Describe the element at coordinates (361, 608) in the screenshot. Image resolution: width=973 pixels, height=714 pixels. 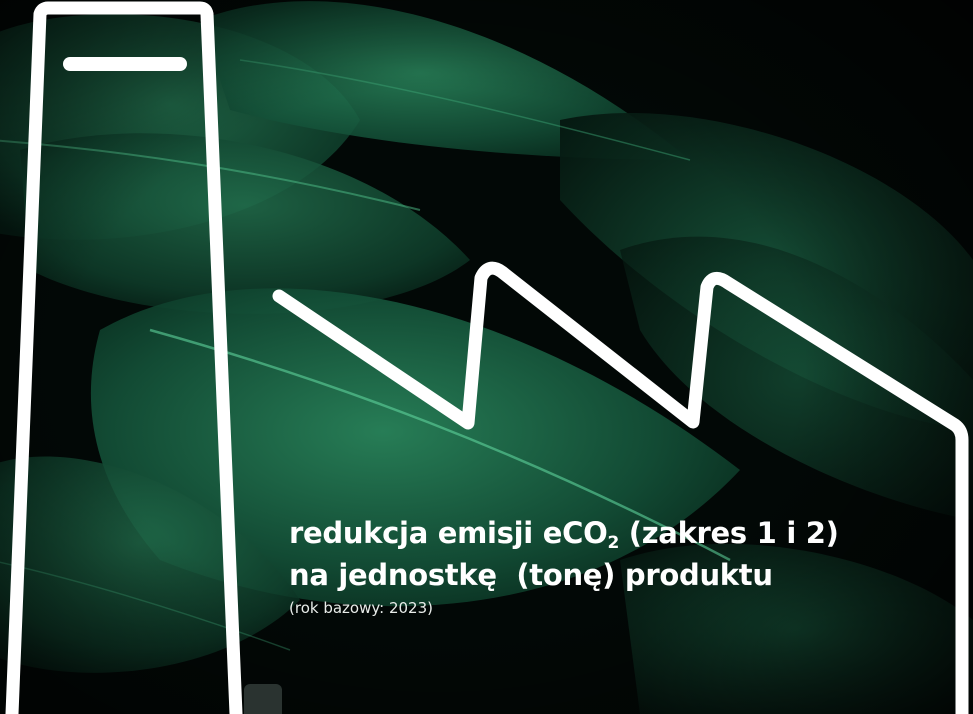
I see `base-year-note: (rok bazowy: 2023)` at that location.